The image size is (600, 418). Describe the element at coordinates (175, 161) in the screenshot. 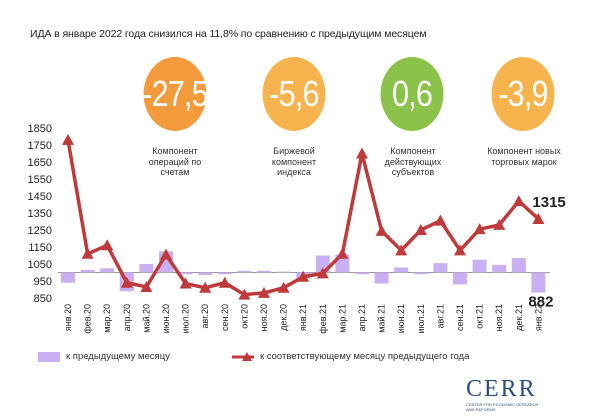

I see `component-label-operations: Компонент операций по счетам` at that location.